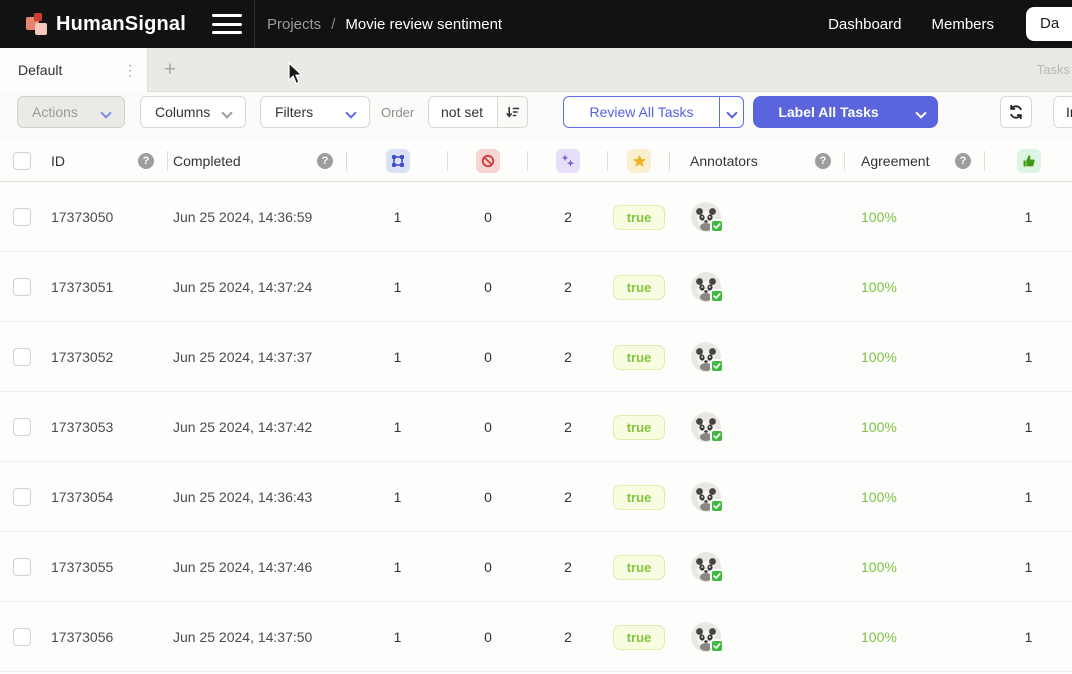 The image size is (1072, 674). What do you see at coordinates (37, 24) in the screenshot?
I see `humansignal-logo-icon` at bounding box center [37, 24].